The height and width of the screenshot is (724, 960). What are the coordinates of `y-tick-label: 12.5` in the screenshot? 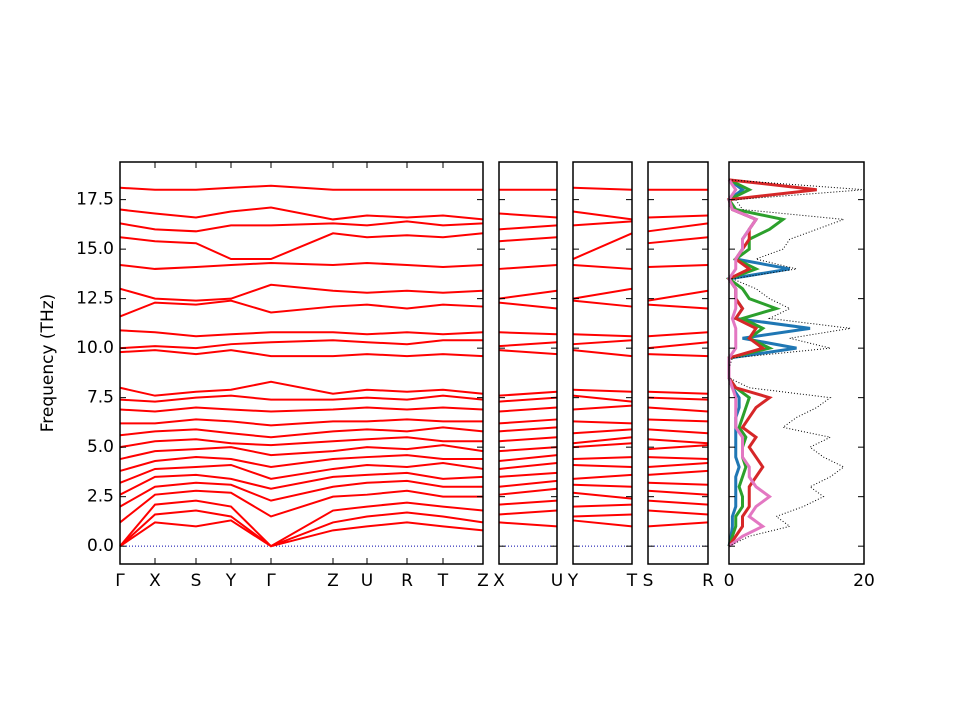 It's located at (95, 299).